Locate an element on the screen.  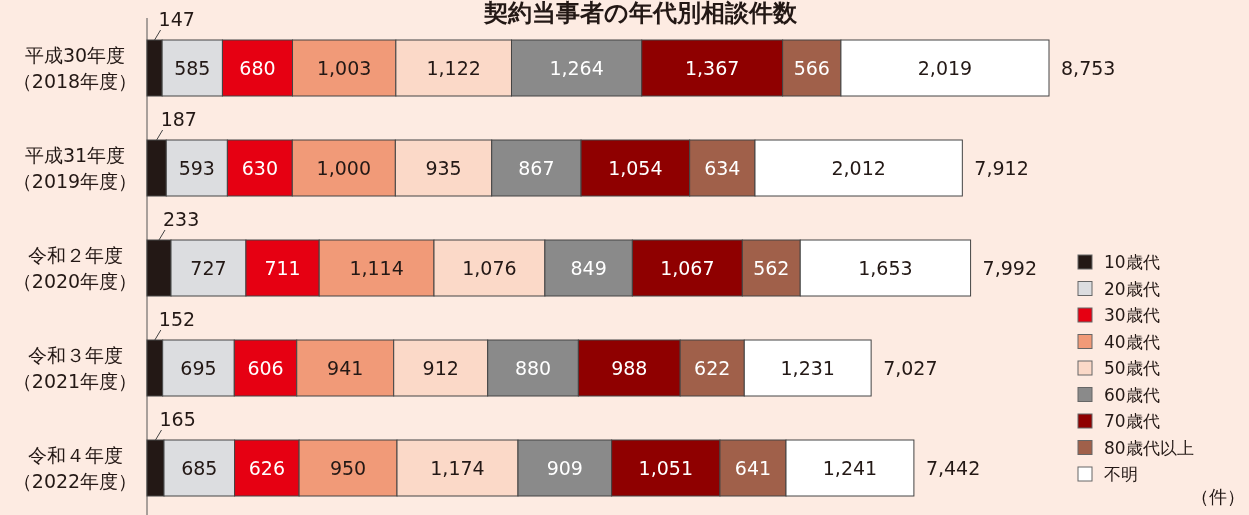
data-label: 727 is located at coordinates (208, 268).